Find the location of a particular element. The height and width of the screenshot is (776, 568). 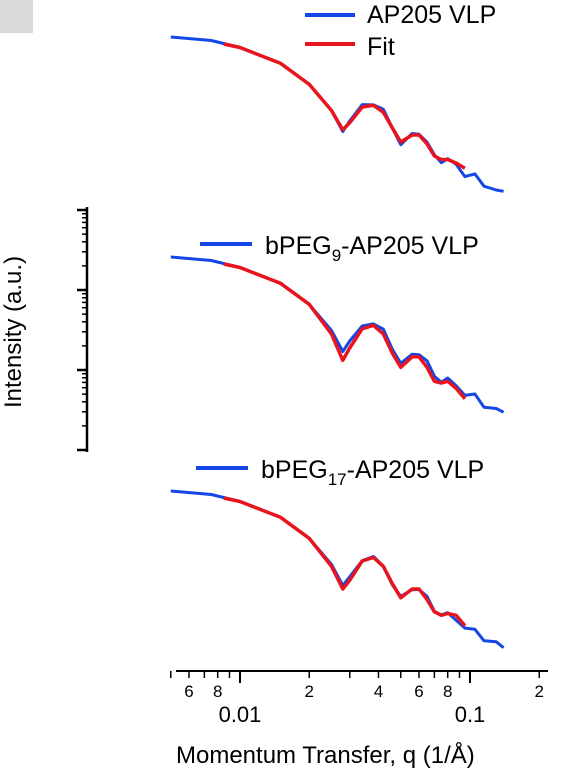

panel-label-sub-bpeg9: 9 is located at coordinates (336, 255).